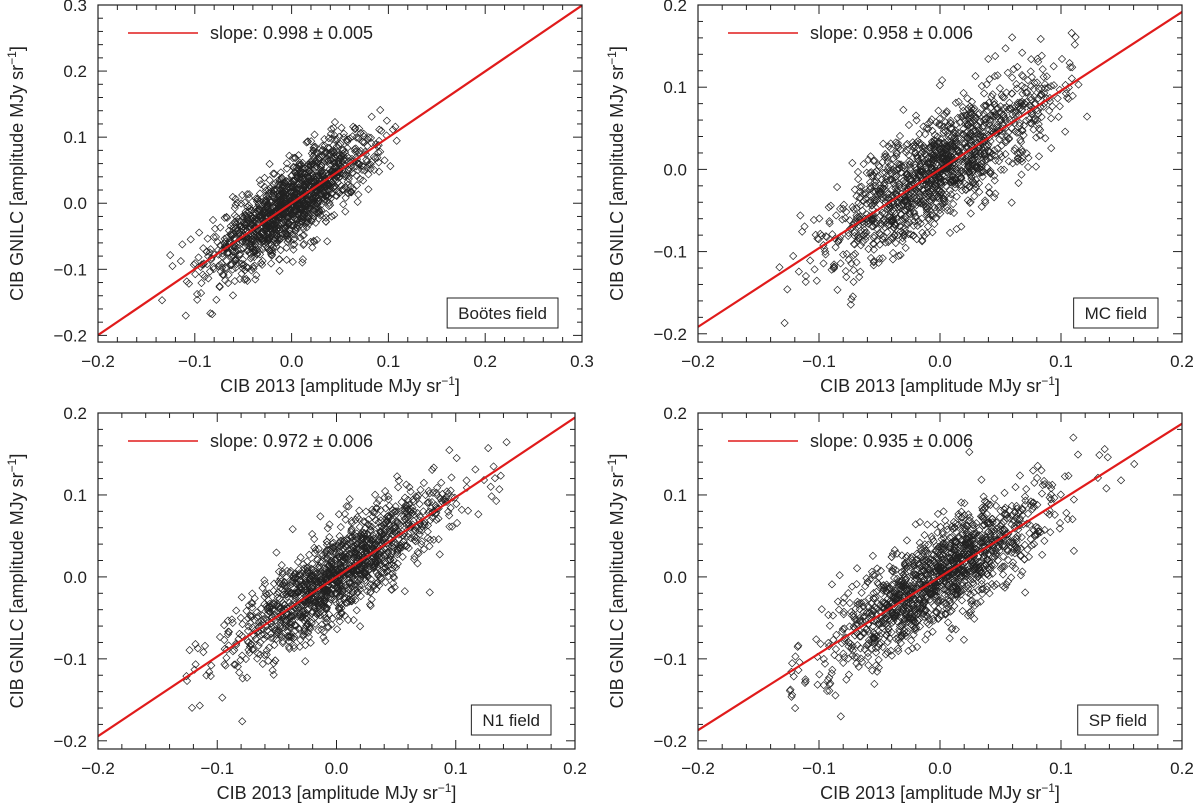  What do you see at coordinates (16, 173) in the screenshot?
I see `y-axis-label: CIB GNILC [amplitude MJy sr−1]` at bounding box center [16, 173].